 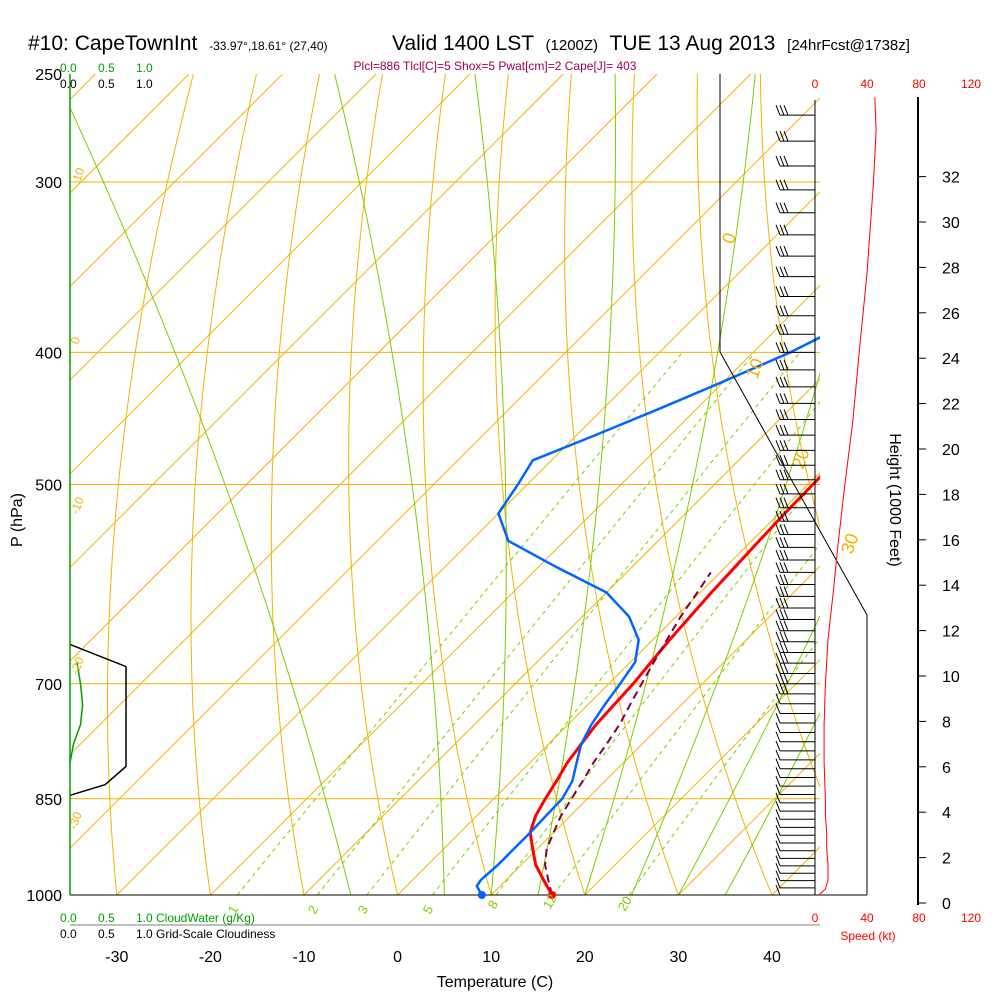 What do you see at coordinates (491, 957) in the screenshot?
I see `temperature-tick-label: 10` at bounding box center [491, 957].